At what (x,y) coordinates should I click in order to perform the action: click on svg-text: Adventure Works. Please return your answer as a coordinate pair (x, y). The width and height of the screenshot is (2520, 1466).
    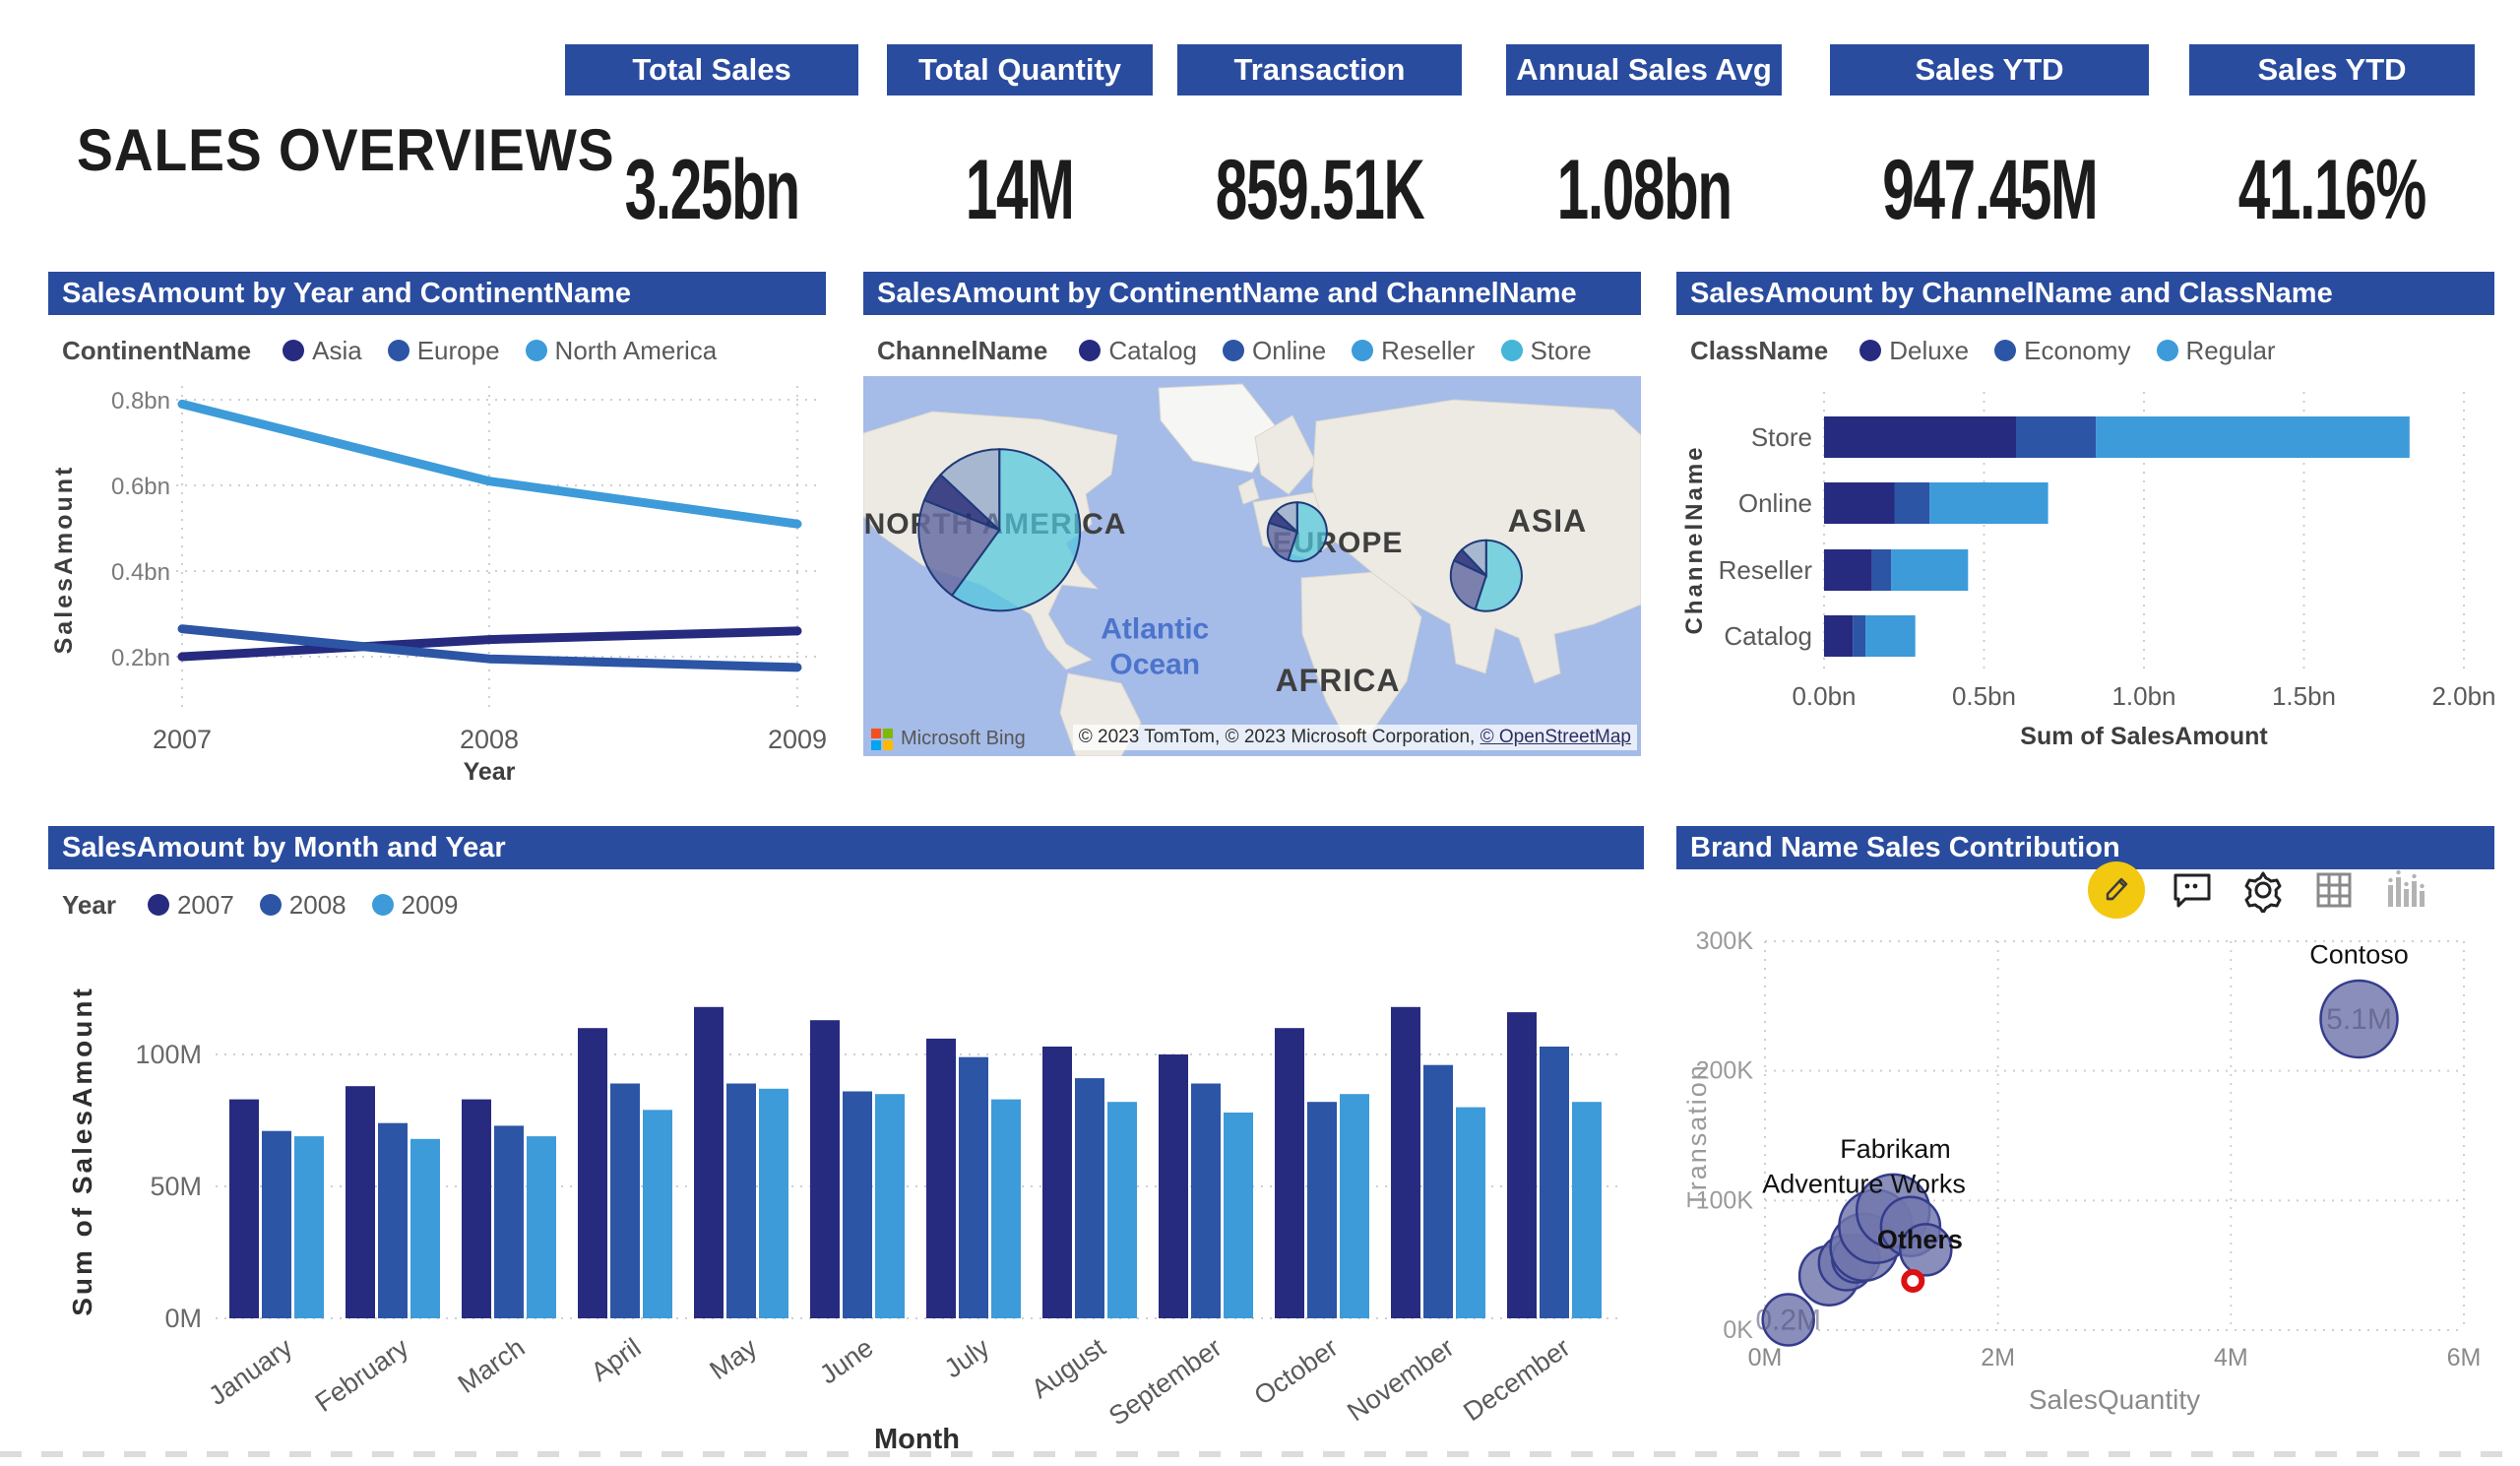
    Looking at the image, I should click on (1864, 1184).